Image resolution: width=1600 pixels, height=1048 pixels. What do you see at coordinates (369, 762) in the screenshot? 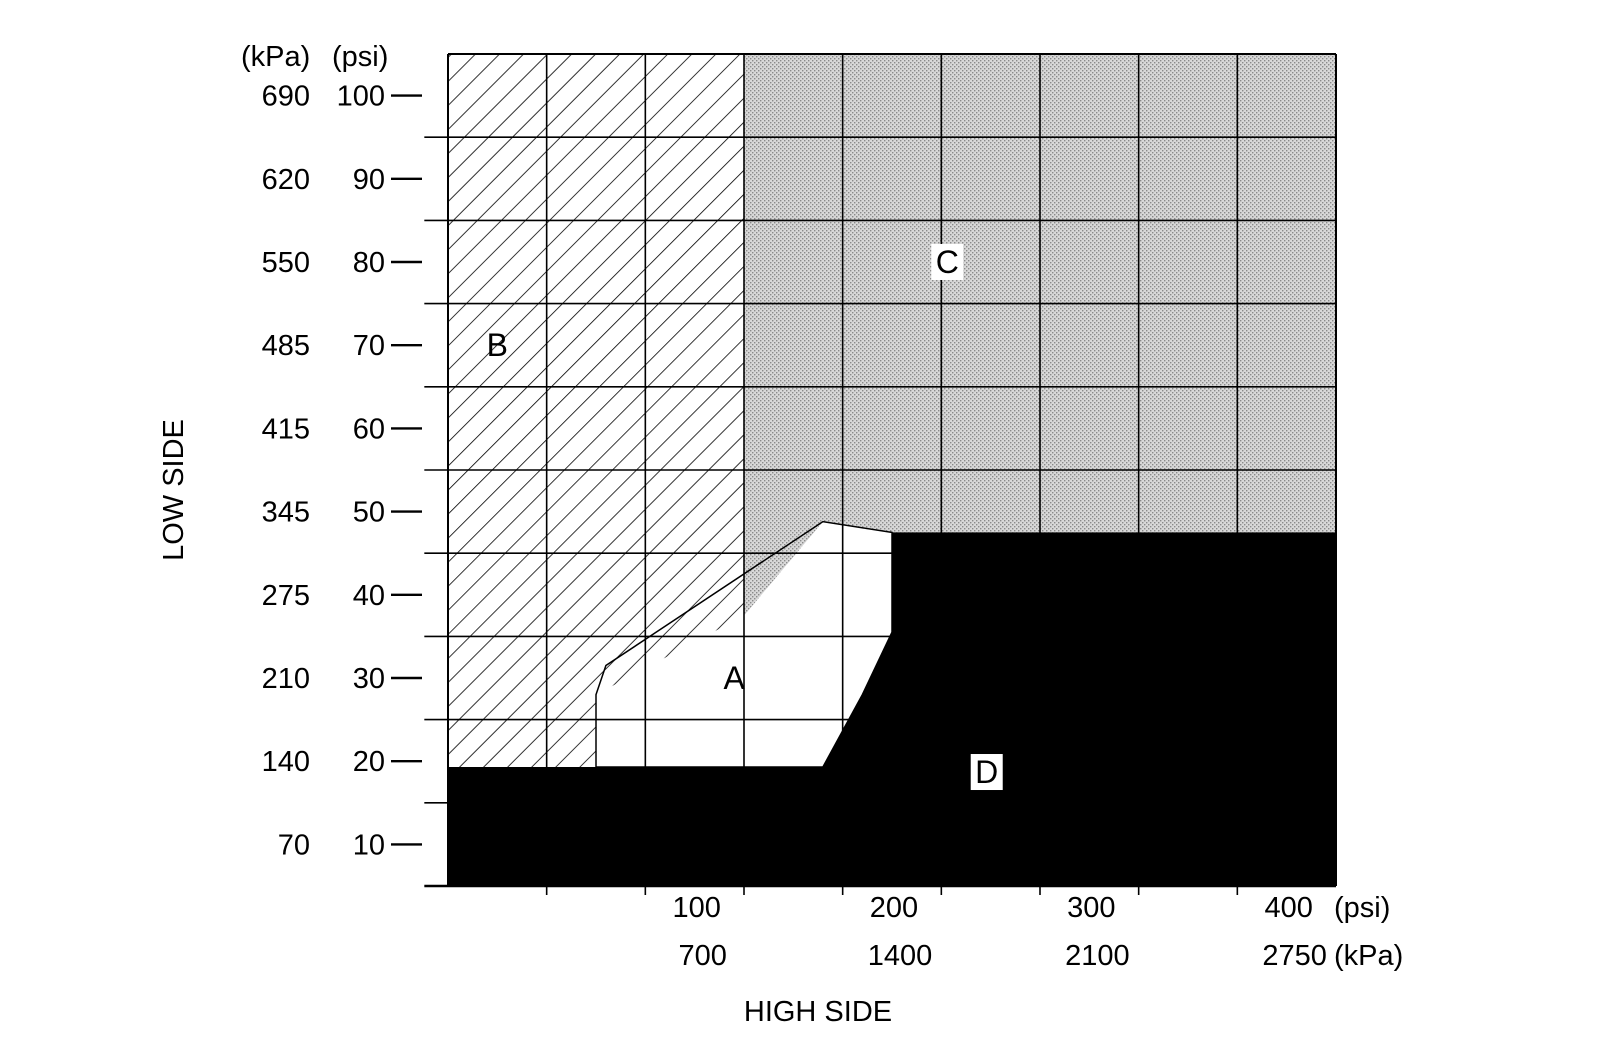
I see `y-tick-label-psi: 20` at bounding box center [369, 762].